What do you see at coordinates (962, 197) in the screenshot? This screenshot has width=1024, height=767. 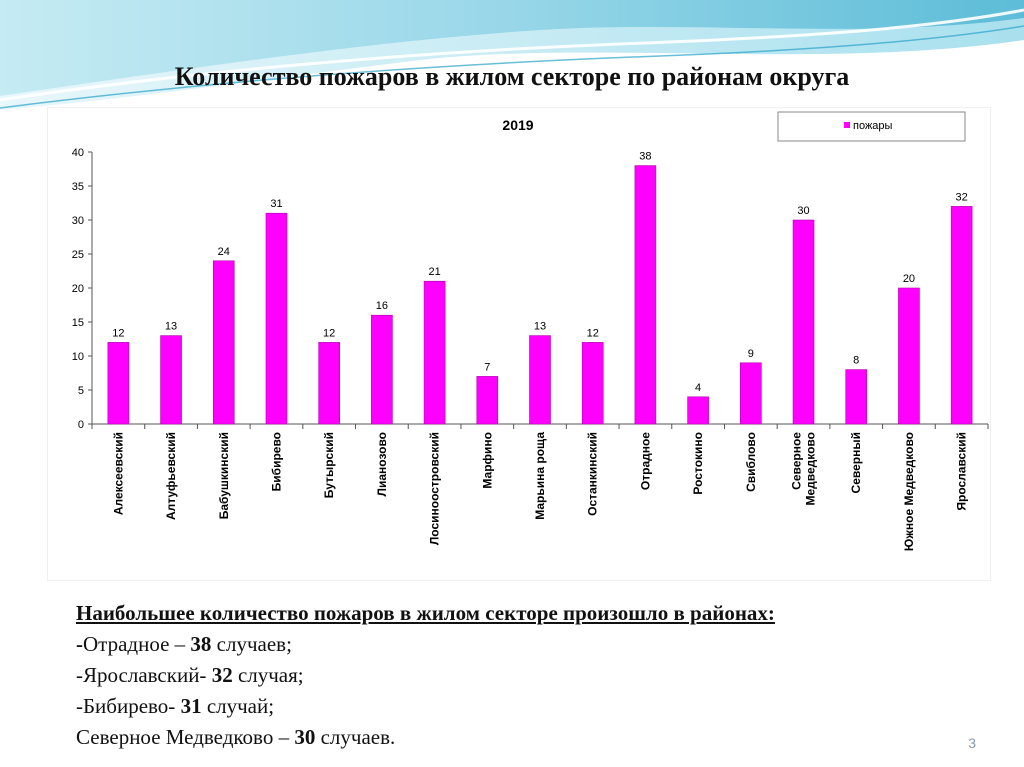 I see `bar-value-label: 32` at bounding box center [962, 197].